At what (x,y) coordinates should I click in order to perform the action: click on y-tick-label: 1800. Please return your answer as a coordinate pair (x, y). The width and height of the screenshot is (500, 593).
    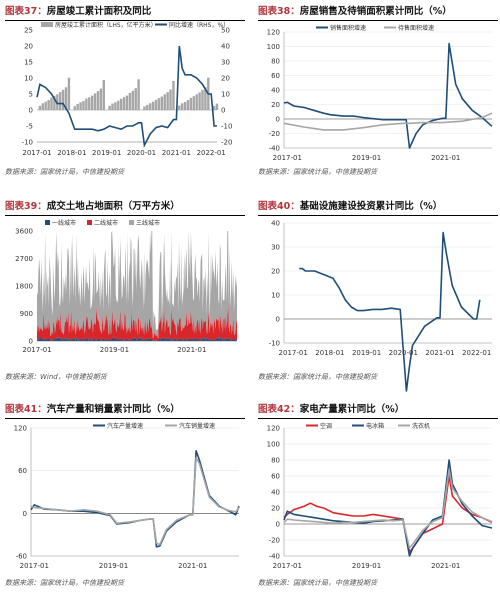
    Looking at the image, I should click on (24, 287).